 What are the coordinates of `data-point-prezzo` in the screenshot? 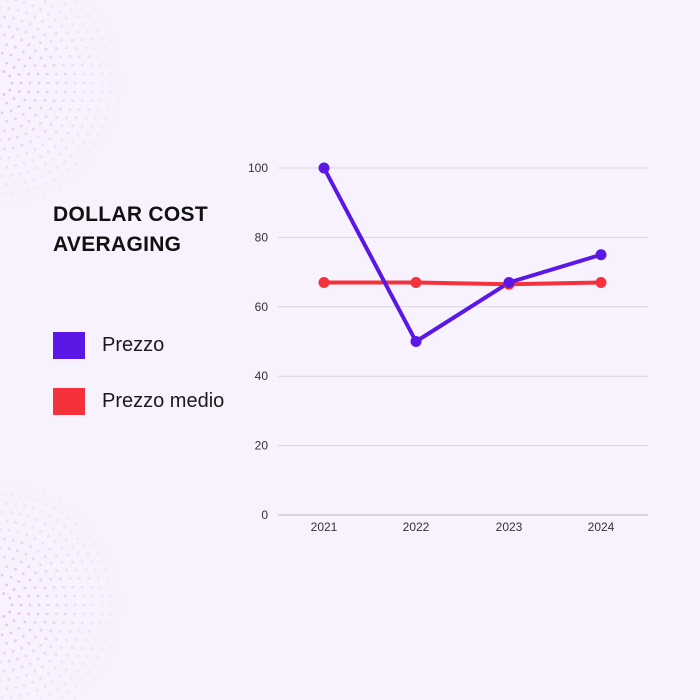 It's located at (601, 255).